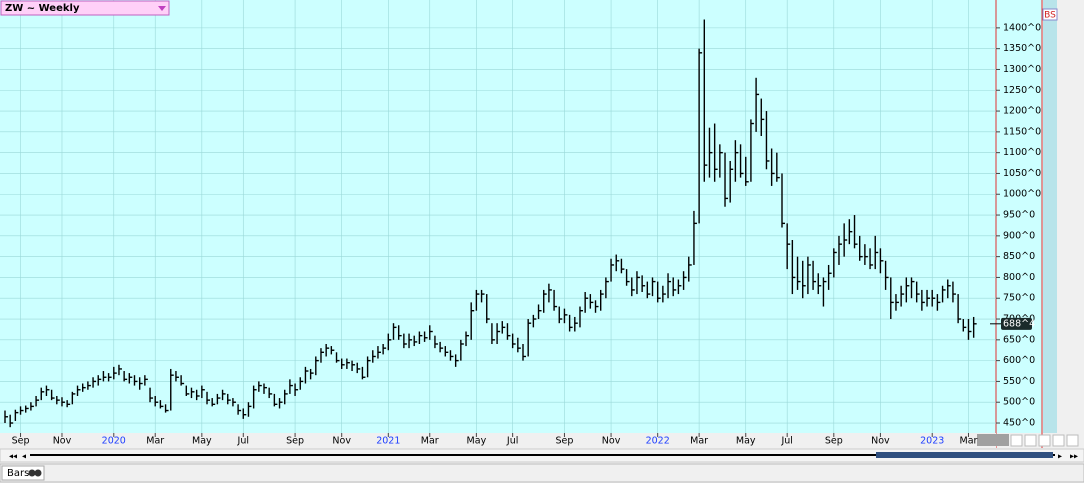  Describe the element at coordinates (388, 441) in the screenshot. I see `x-tick-label: 2021` at that location.